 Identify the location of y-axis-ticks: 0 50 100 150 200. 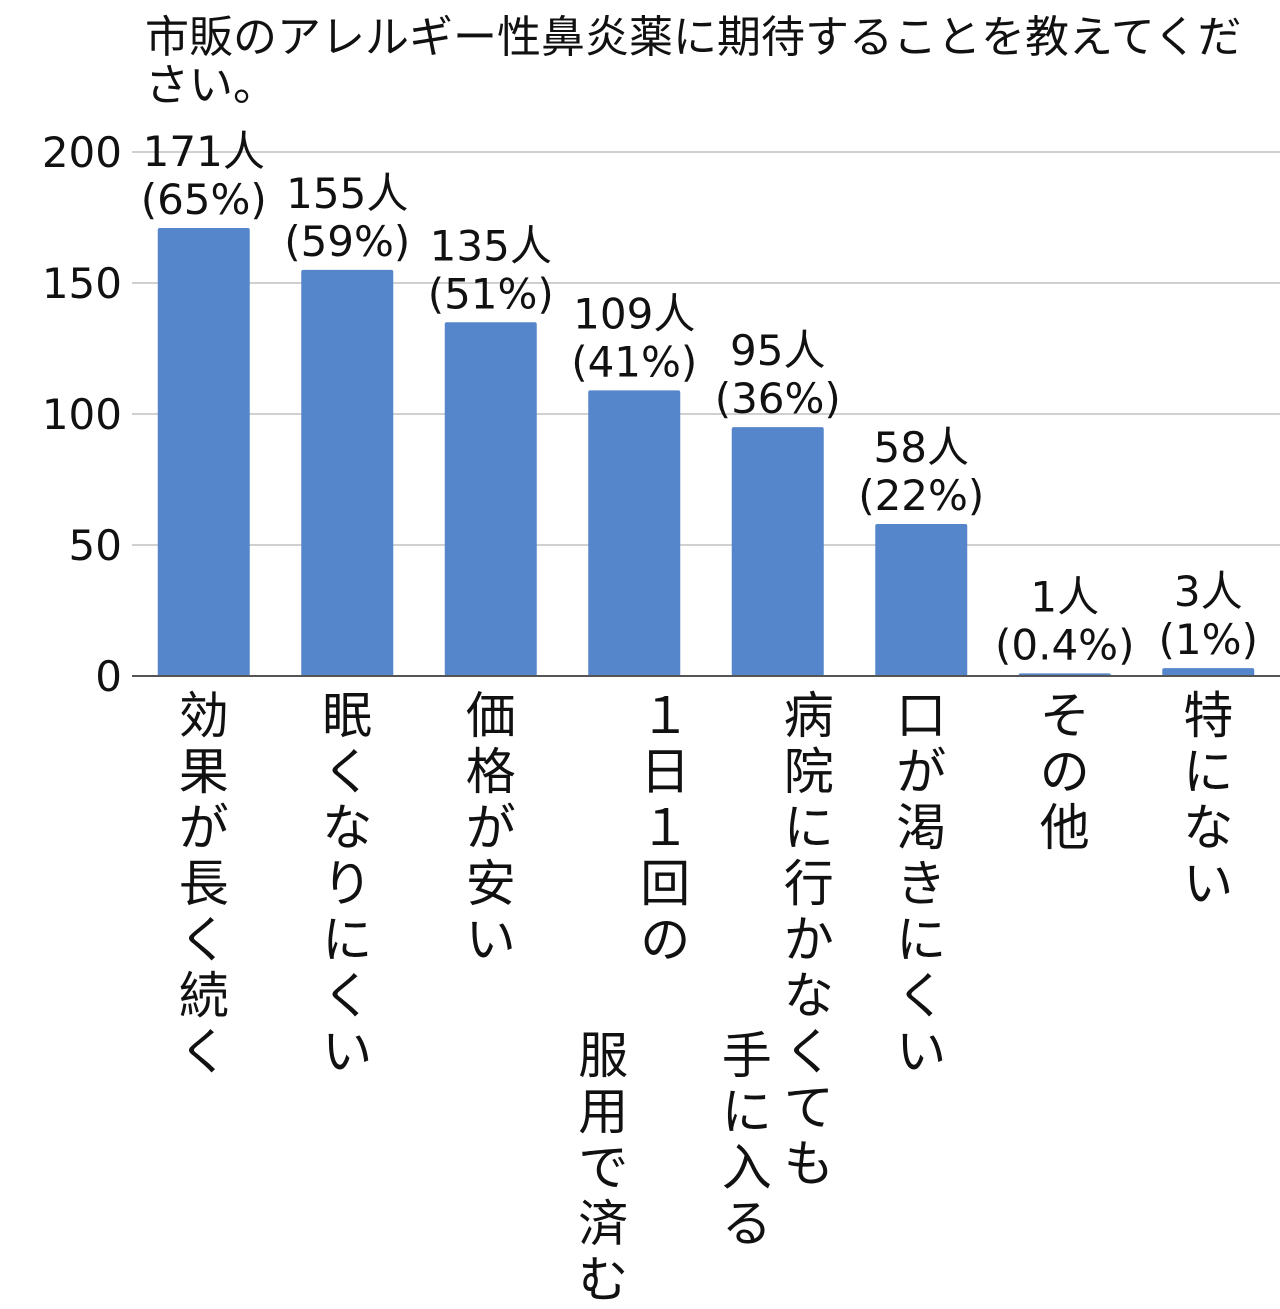
(82, 414).